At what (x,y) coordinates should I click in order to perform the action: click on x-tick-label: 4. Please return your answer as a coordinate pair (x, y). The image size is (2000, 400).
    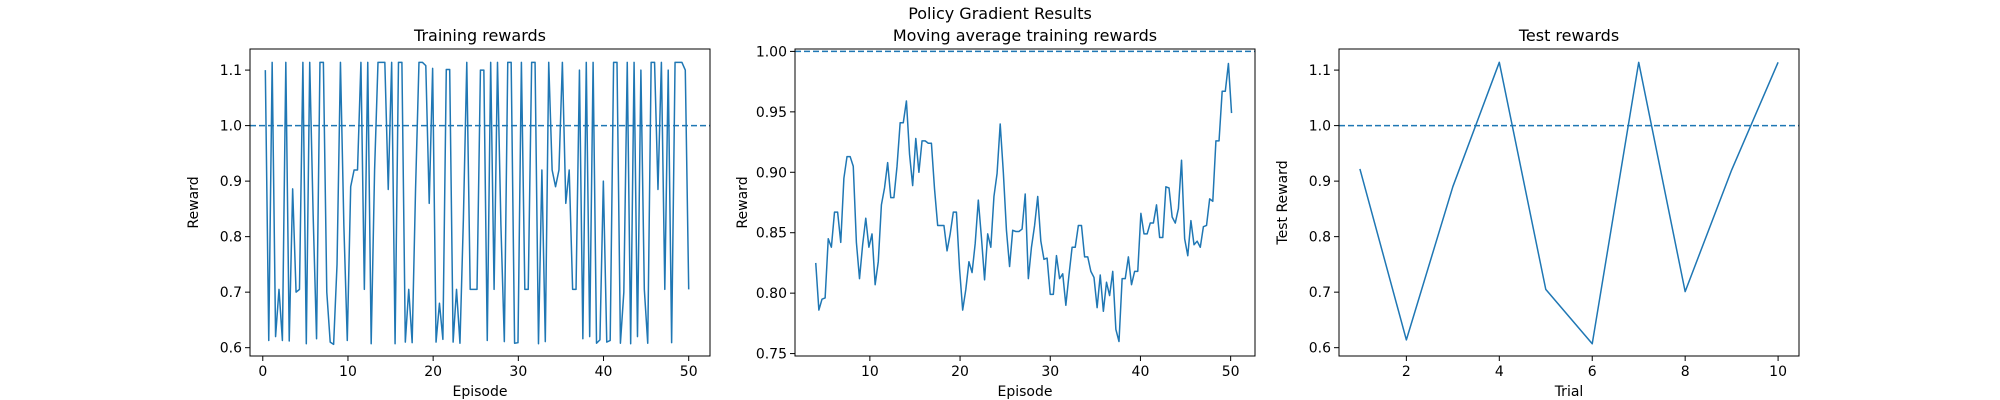
    Looking at the image, I should click on (1499, 372).